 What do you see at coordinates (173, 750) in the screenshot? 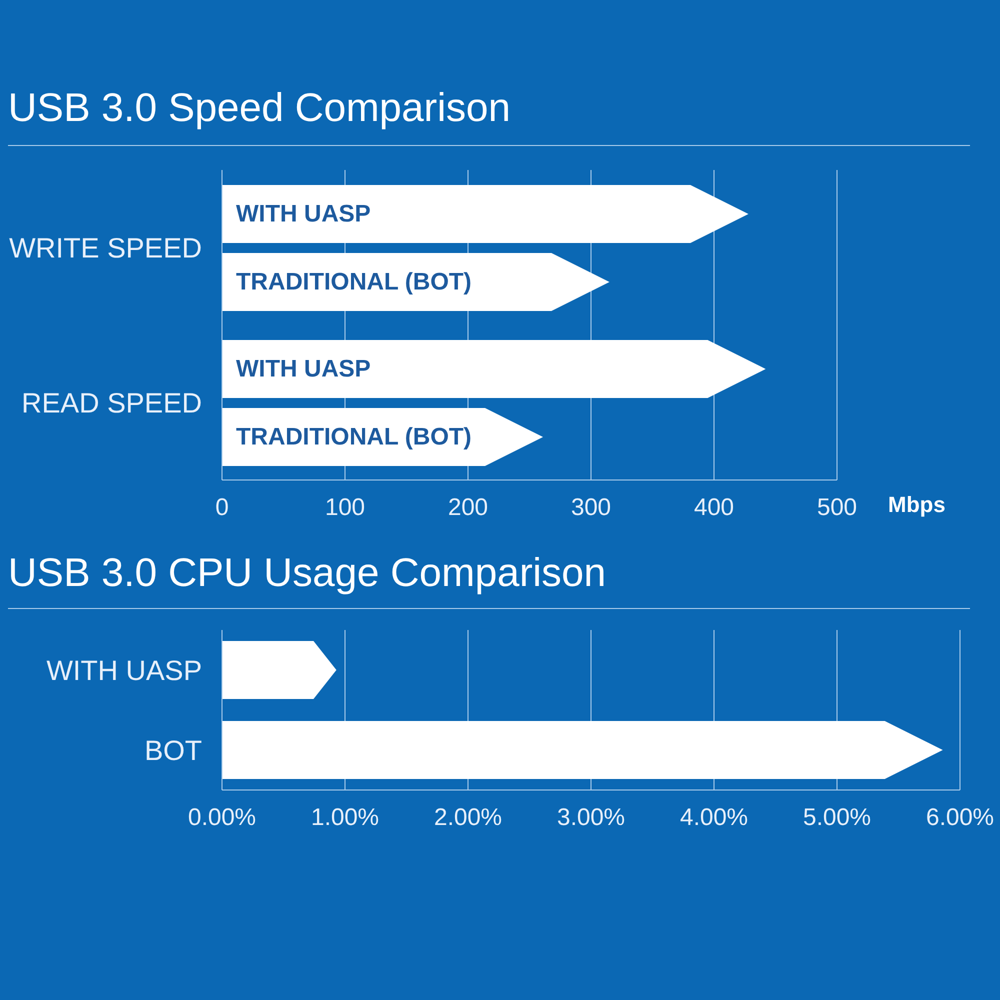
I see `y-tick-label: BOT` at bounding box center [173, 750].